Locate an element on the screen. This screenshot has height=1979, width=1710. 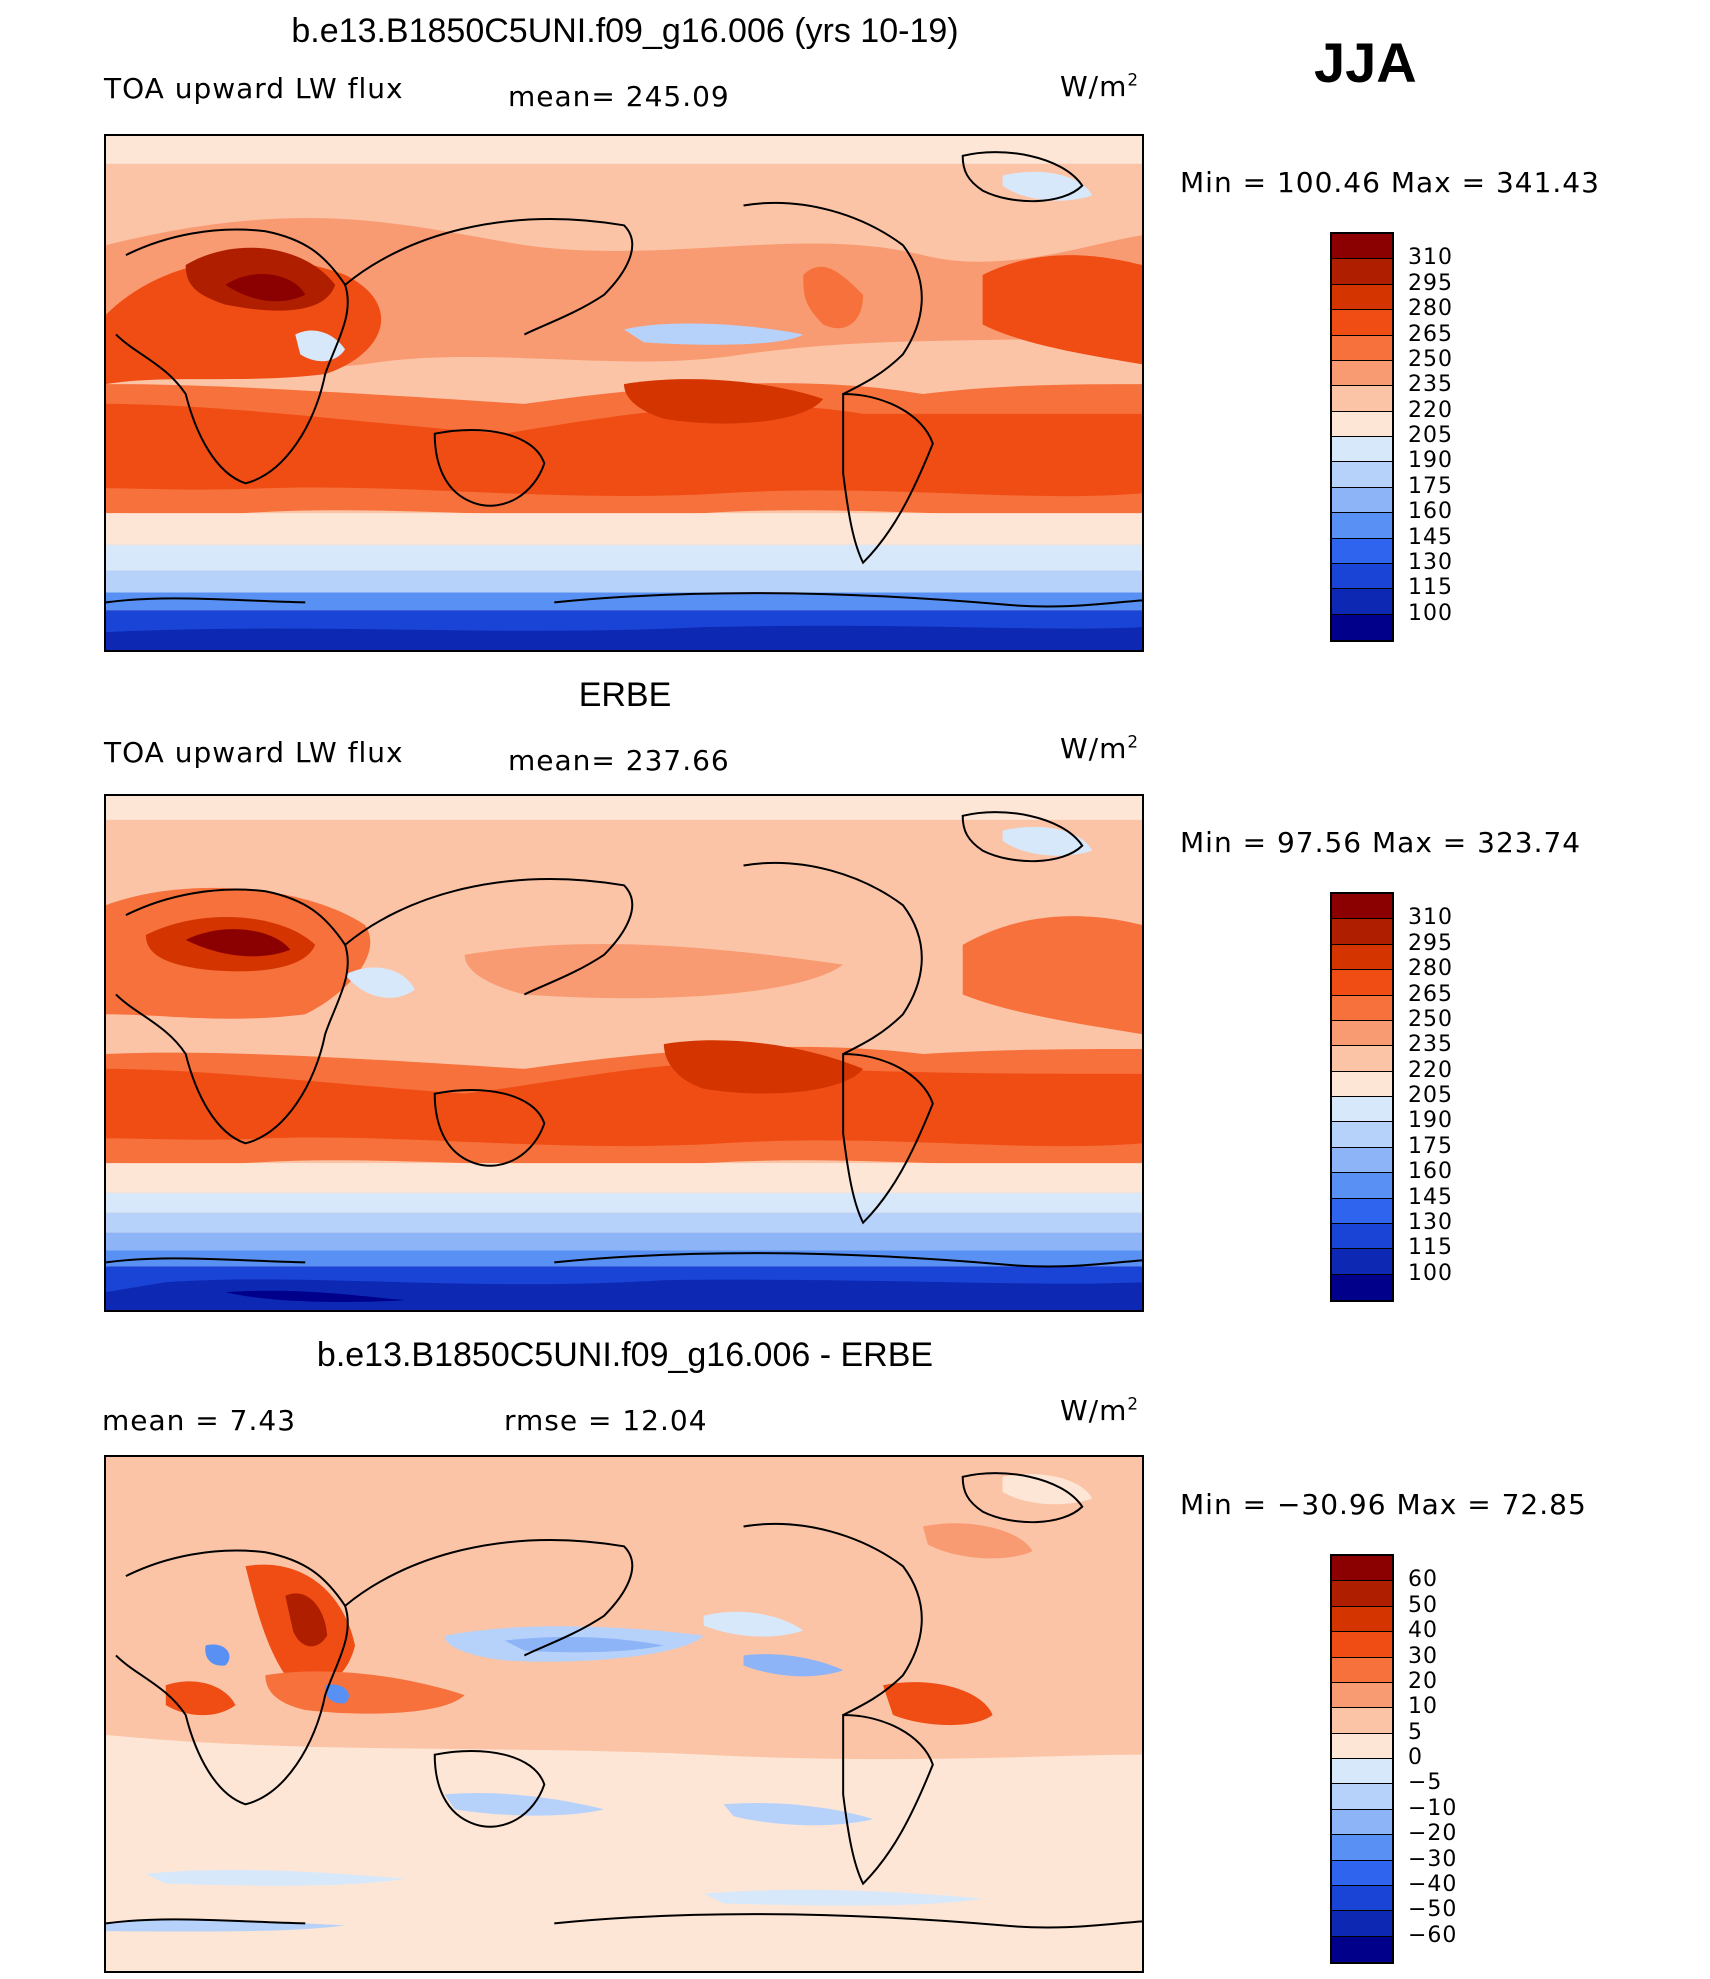
colorbar-tick-label: 175 is located at coordinates (1430, 486).